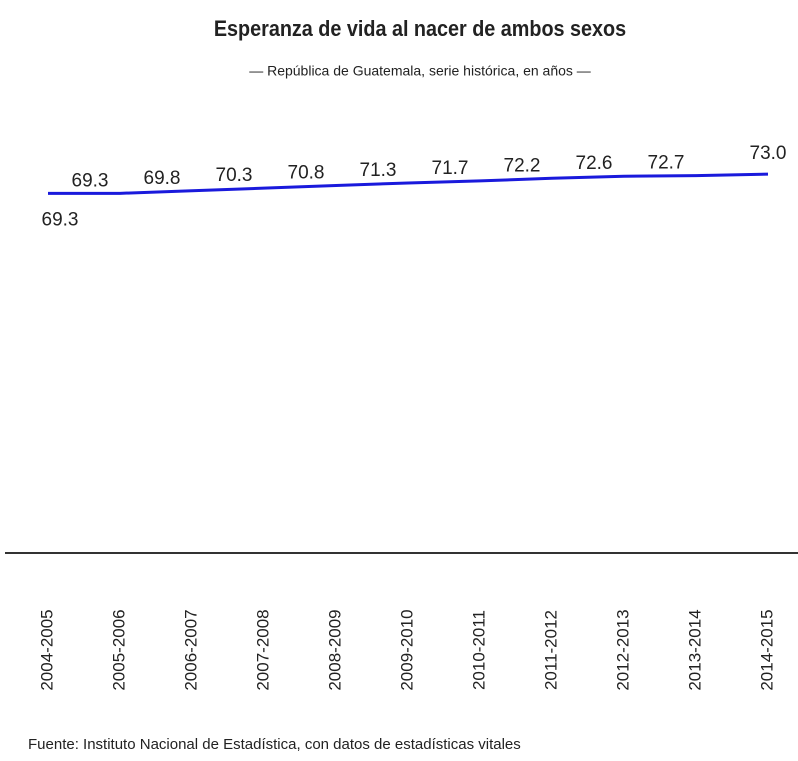  Describe the element at coordinates (306, 173) in the screenshot. I see `value-label: 70.8` at that location.